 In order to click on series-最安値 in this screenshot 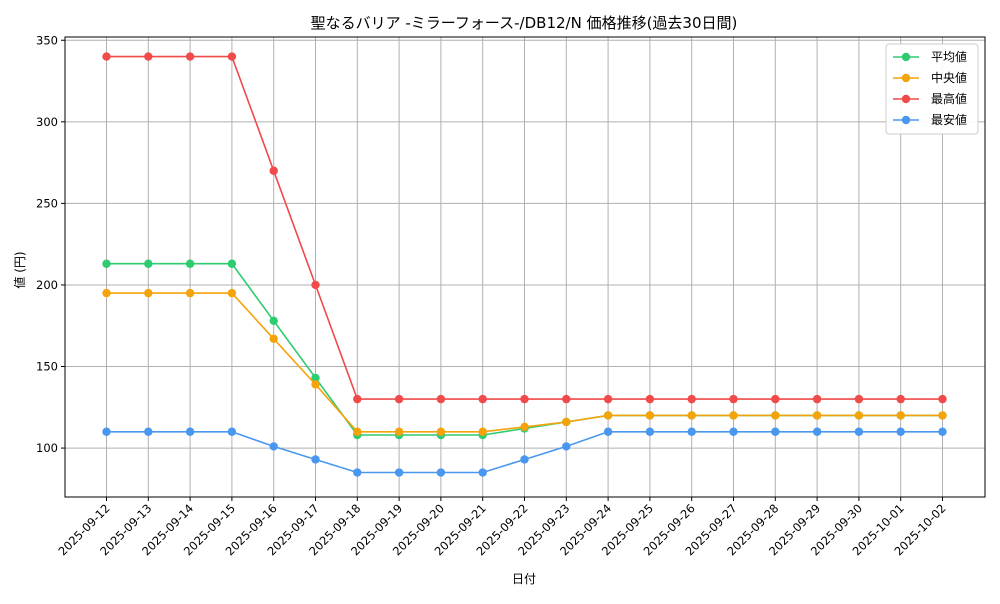, I will do `click(524, 452)`.